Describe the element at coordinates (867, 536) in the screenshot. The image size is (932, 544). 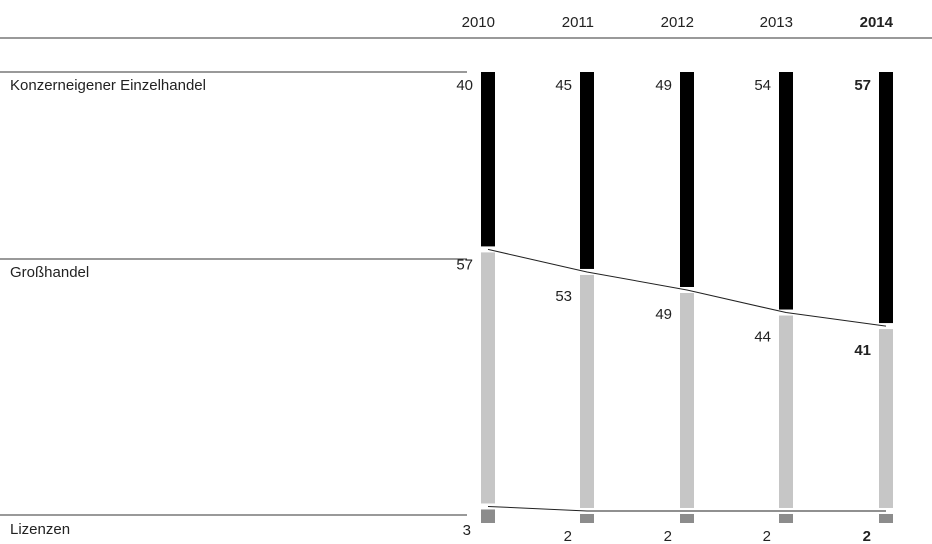
I see `value-label-3-2014: 2` at that location.